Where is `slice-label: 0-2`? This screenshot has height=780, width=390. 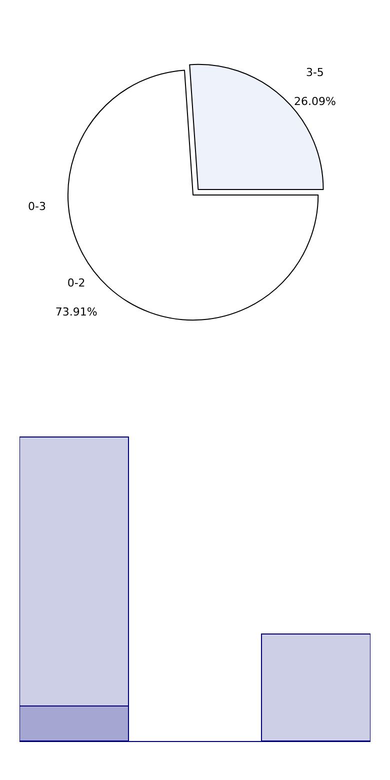
slice-label: 0-2 is located at coordinates (76, 283).